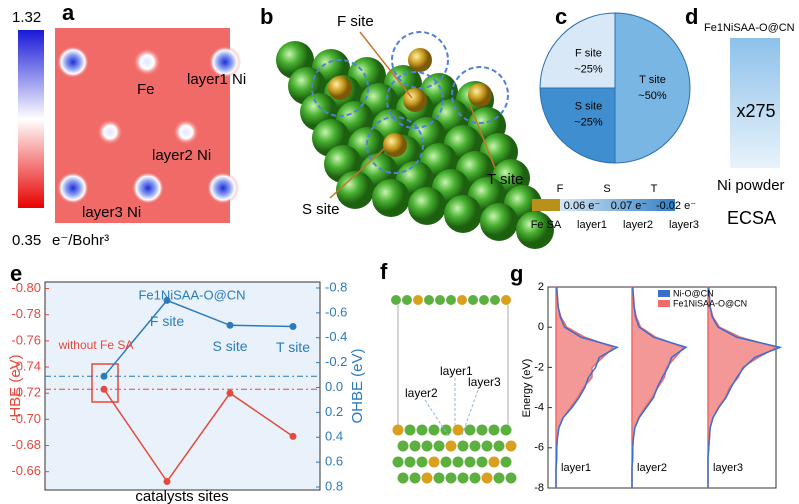  I want to click on charge: 0.07 e⁻, so click(629, 206).